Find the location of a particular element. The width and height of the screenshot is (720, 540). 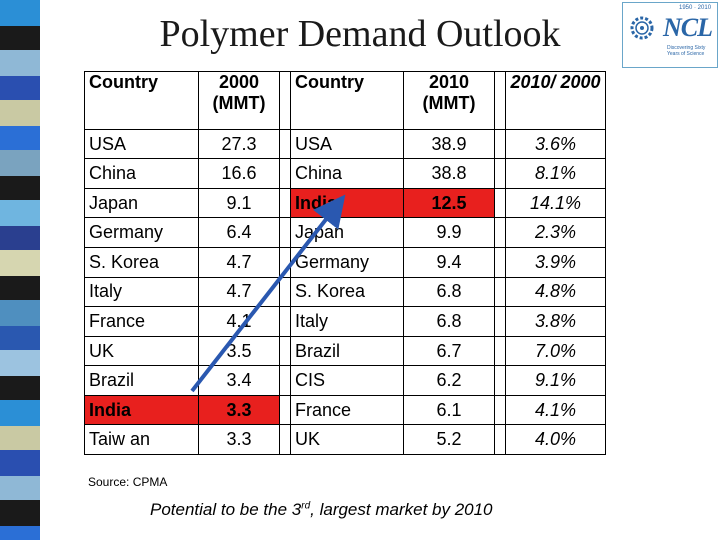

slide-title: Polymer Demand Outlook is located at coordinates (360, 34).